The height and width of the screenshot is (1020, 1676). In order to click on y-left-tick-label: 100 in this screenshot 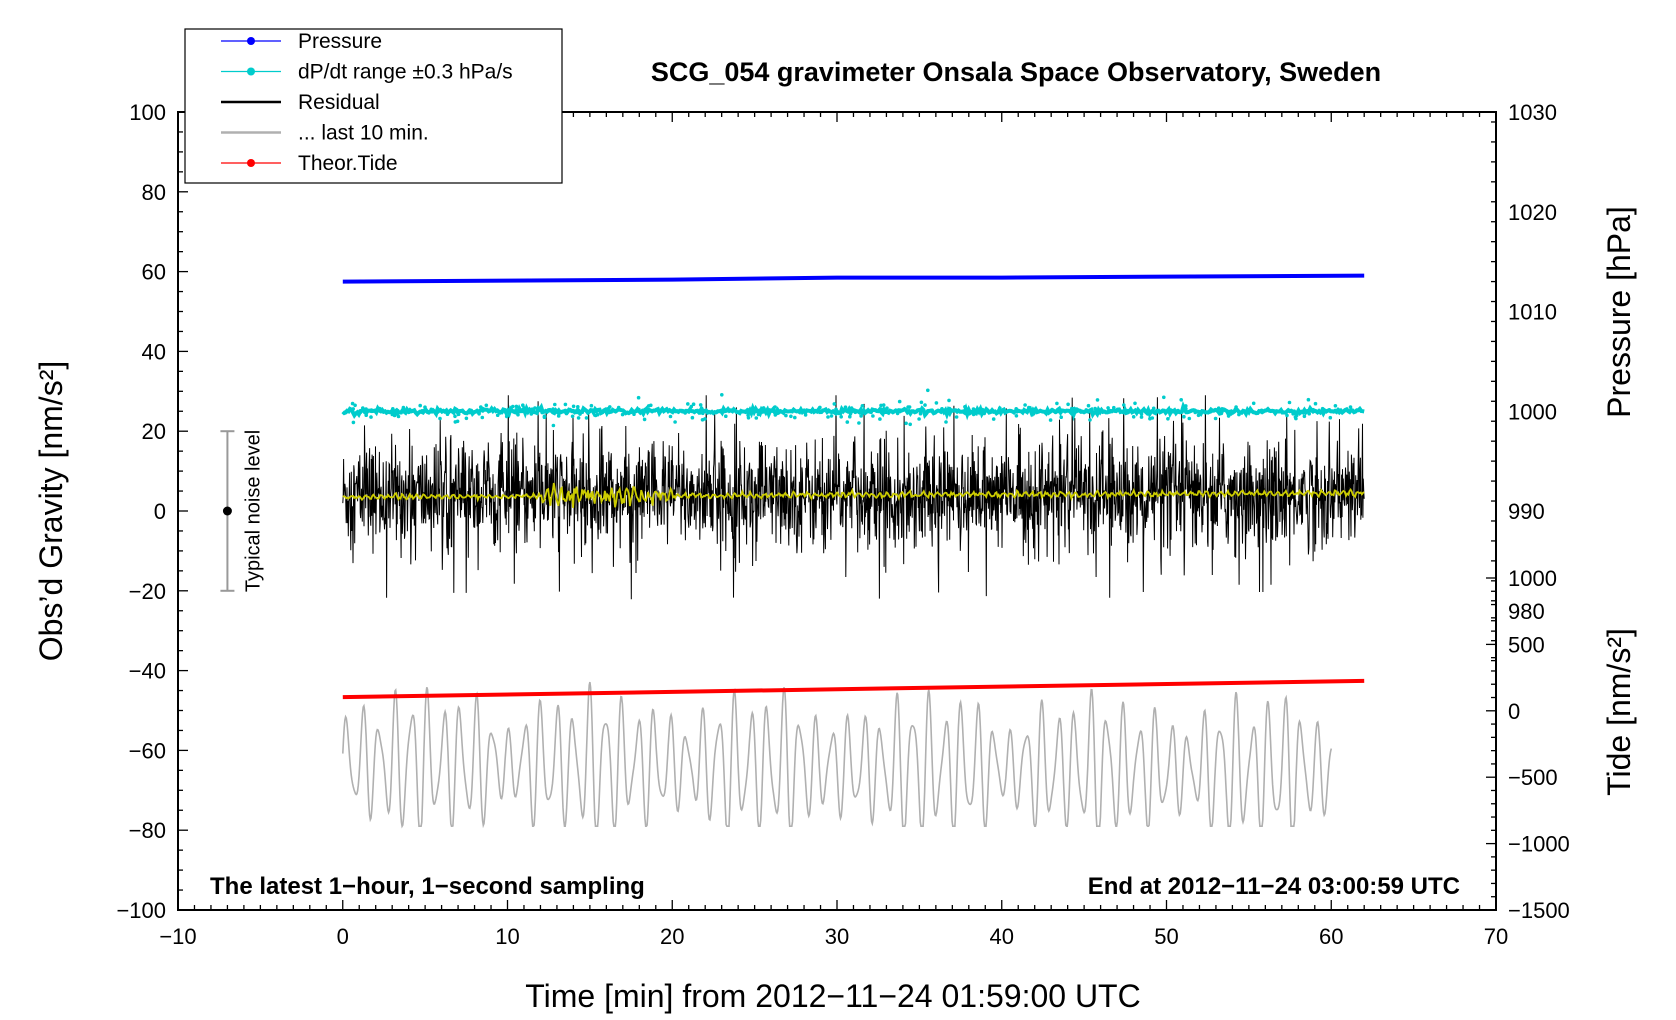, I will do `click(147, 112)`.